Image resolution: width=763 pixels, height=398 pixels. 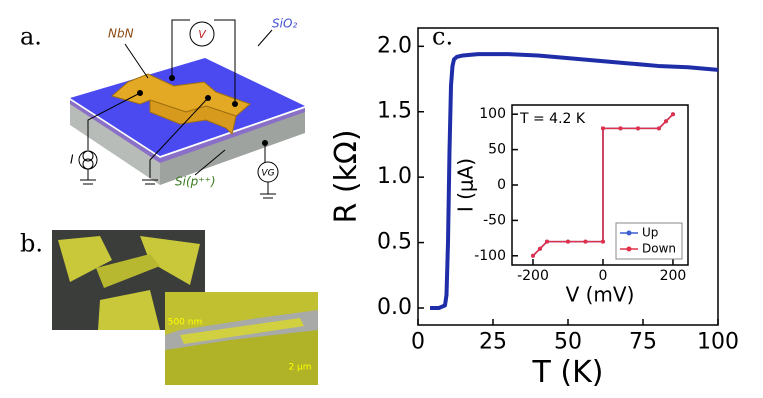 What do you see at coordinates (673, 276) in the screenshot?
I see `x-tick-label: 200` at bounding box center [673, 276].